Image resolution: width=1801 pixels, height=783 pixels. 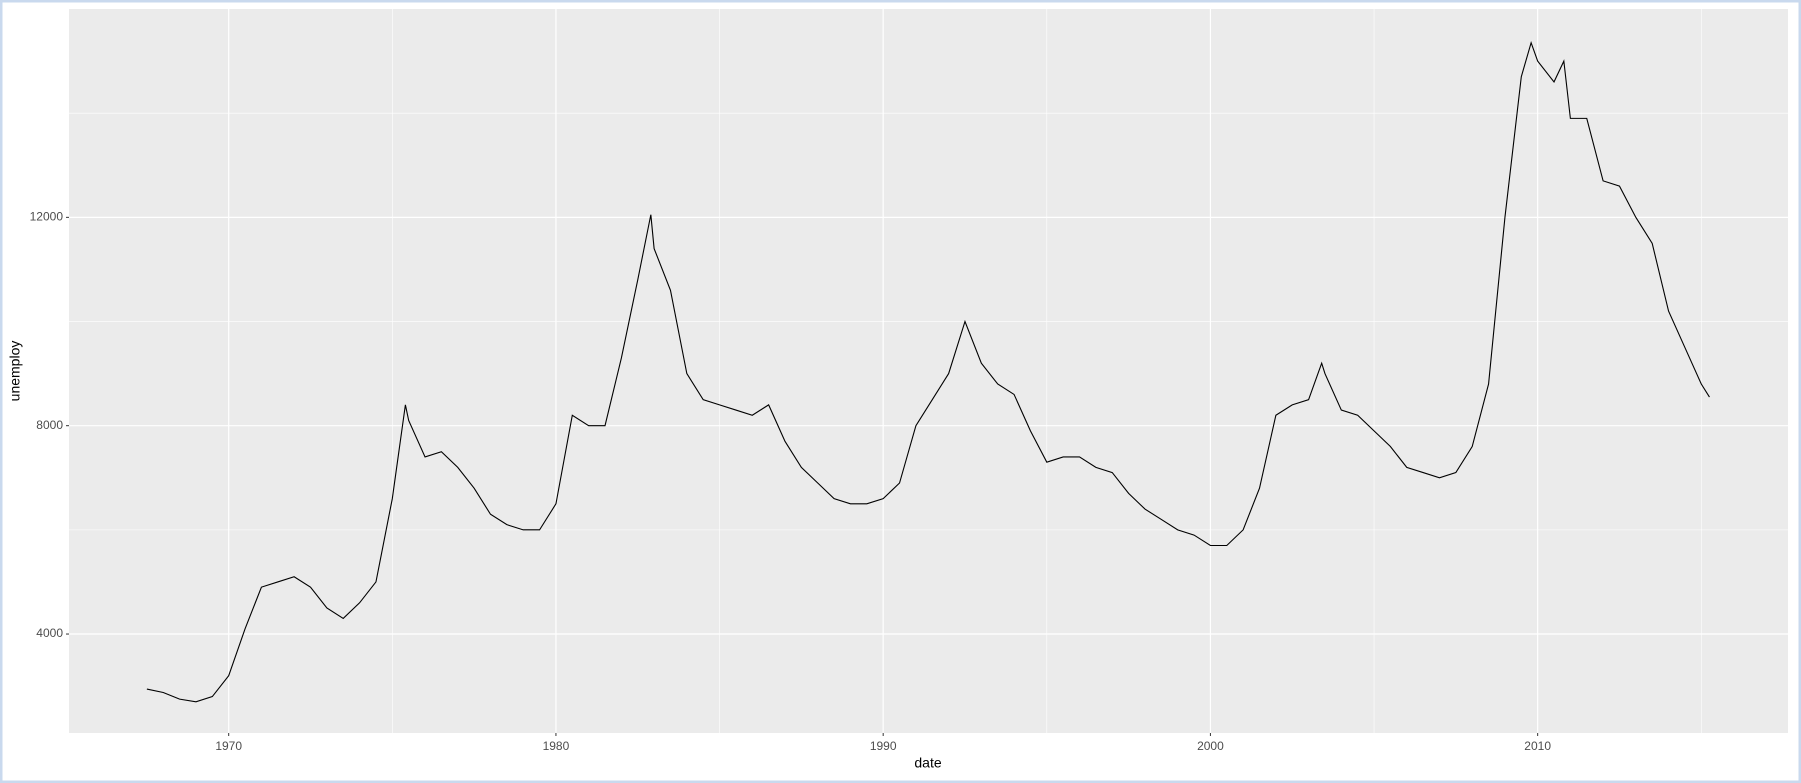 I want to click on x-axis-title: date, so click(x=927, y=763).